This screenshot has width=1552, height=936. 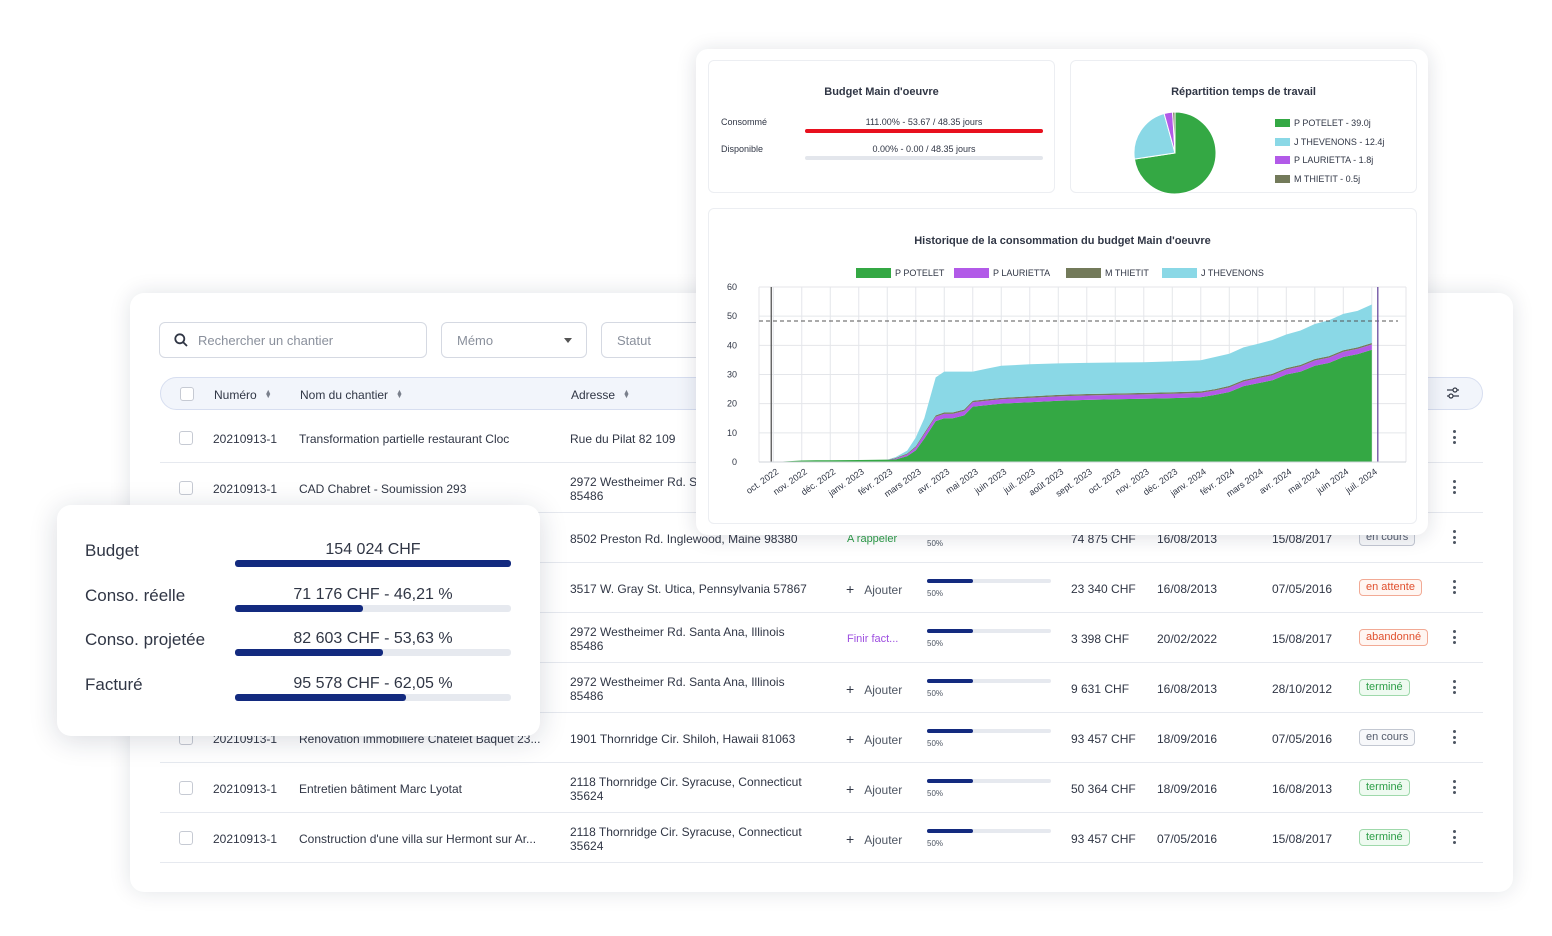 I want to click on budget-item-value: 95 578 CHF - 62,05 %, so click(x=373, y=683).